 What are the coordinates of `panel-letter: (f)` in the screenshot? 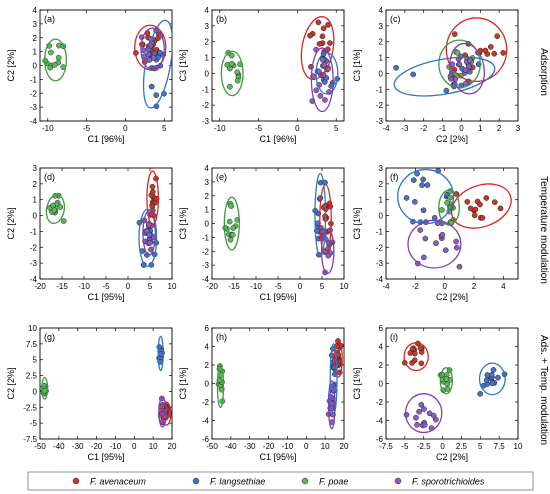 It's located at (394, 177).